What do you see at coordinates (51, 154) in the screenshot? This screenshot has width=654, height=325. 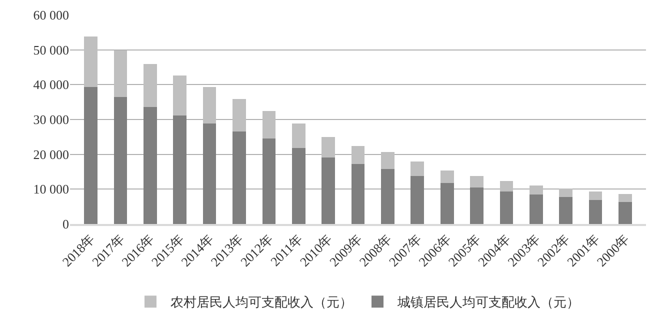 I see `y-tick-label: 20 000` at bounding box center [51, 154].